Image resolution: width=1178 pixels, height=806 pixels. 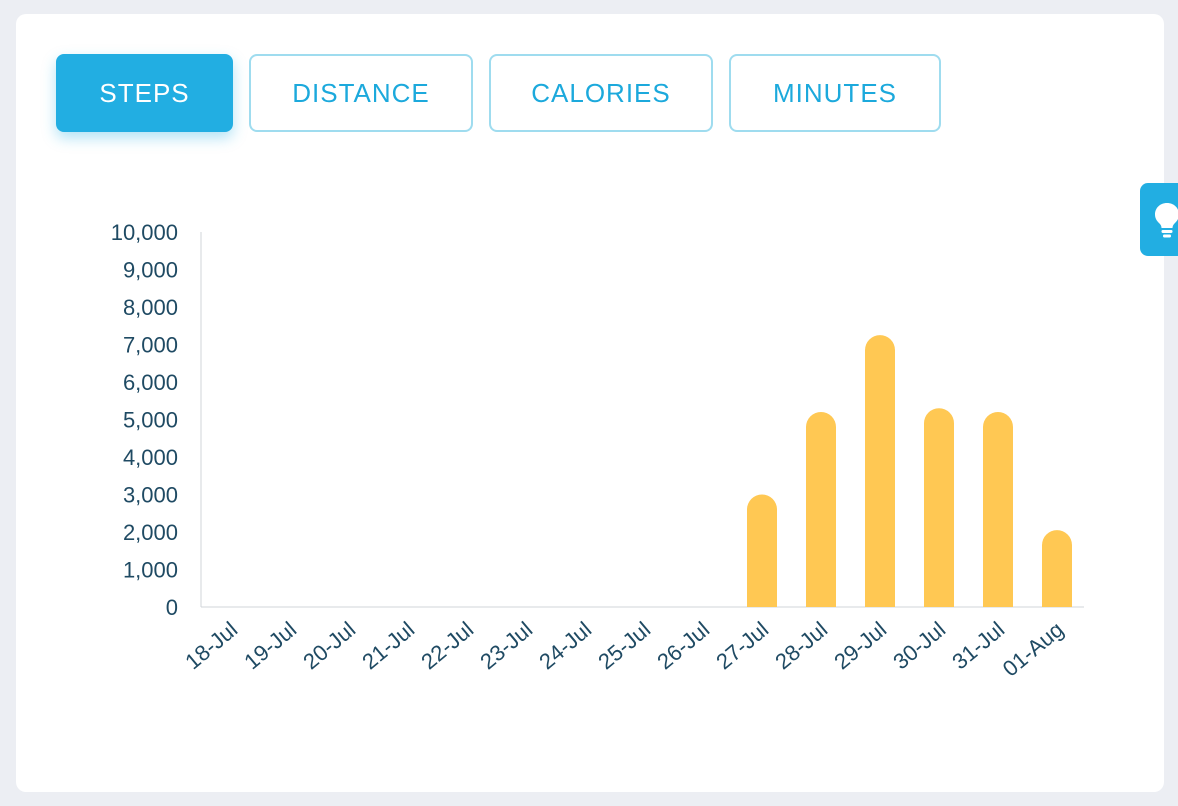 I want to click on tab-minutes: MINUTES, so click(x=835, y=93).